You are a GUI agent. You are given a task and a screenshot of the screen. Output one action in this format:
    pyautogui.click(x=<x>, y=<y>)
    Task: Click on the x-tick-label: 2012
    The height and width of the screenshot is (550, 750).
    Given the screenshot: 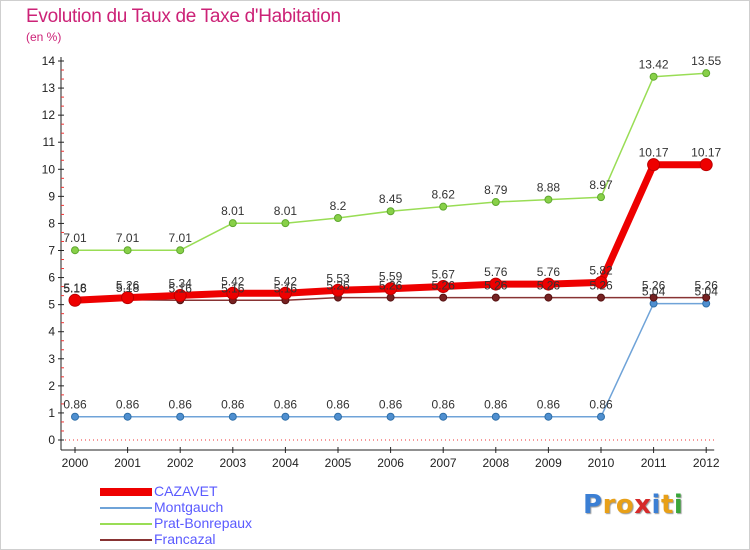 What is the action you would take?
    pyautogui.click(x=706, y=463)
    